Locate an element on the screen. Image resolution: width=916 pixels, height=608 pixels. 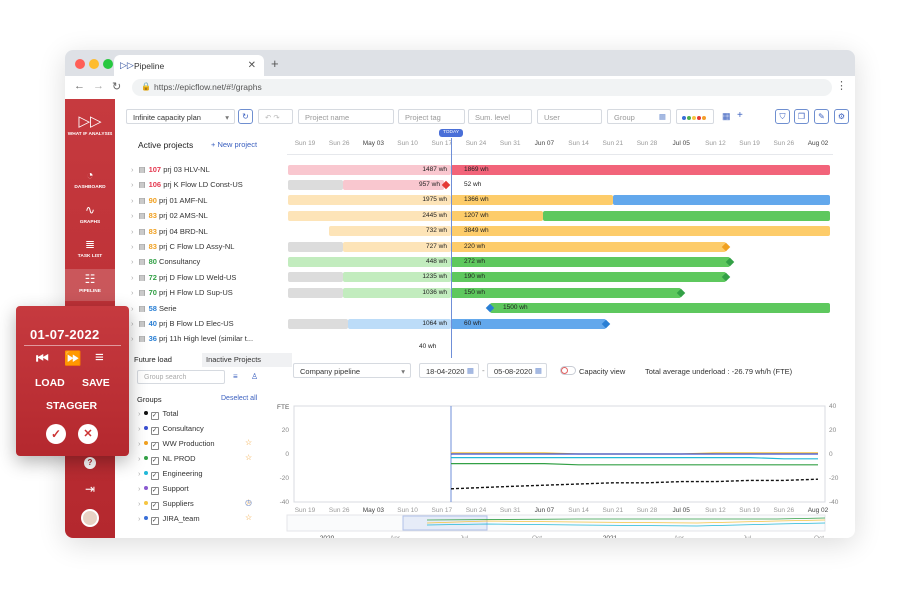
group-row: › ✓ JIRA_team is located at coordinates (169, 519).